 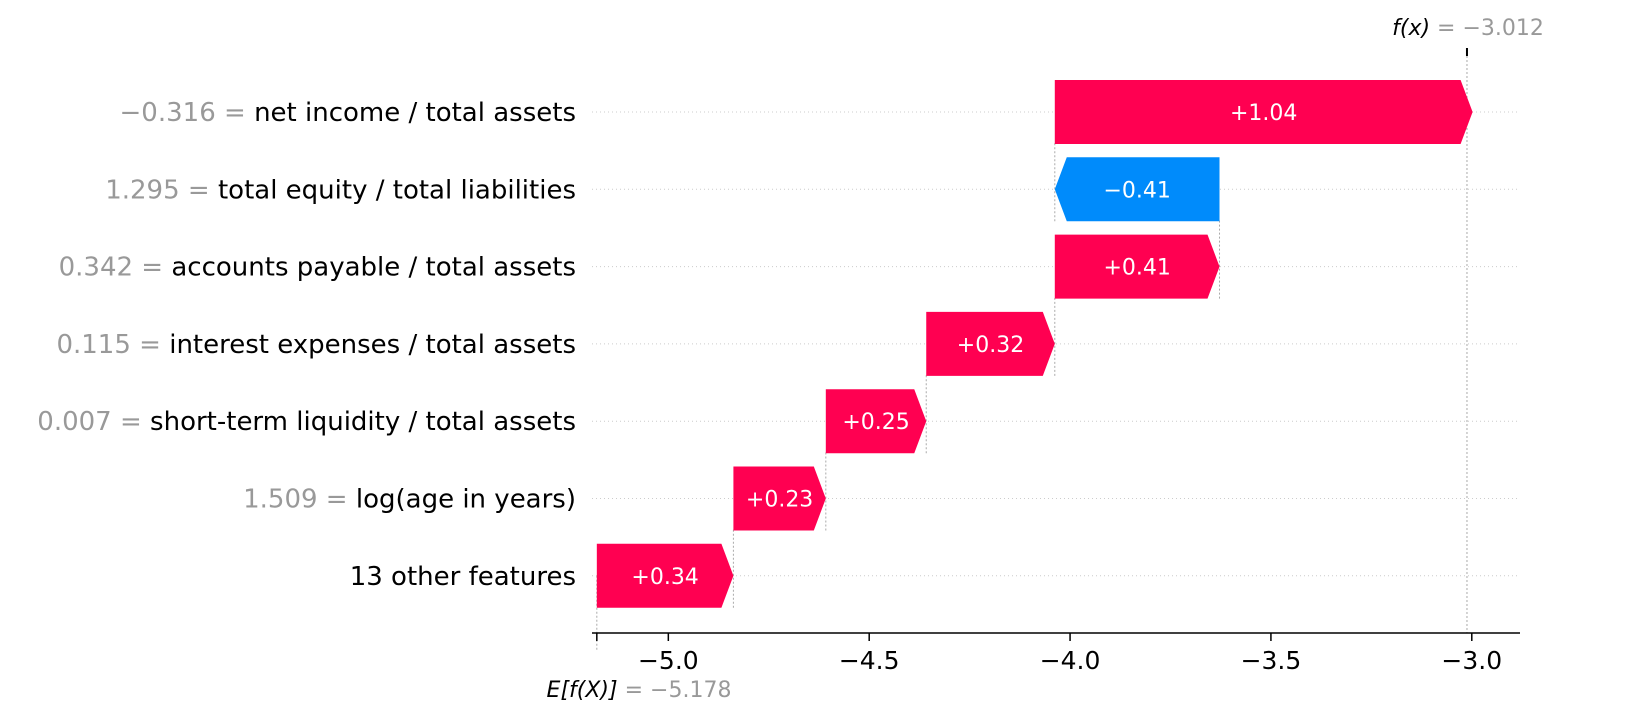 What do you see at coordinates (409, 500) in the screenshot?
I see `feature-label: 1.509 = log(age in years)` at bounding box center [409, 500].